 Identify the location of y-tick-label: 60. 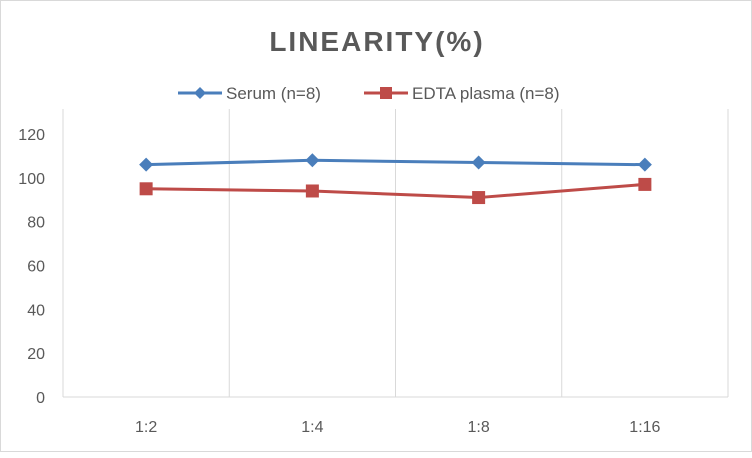
(36, 267).